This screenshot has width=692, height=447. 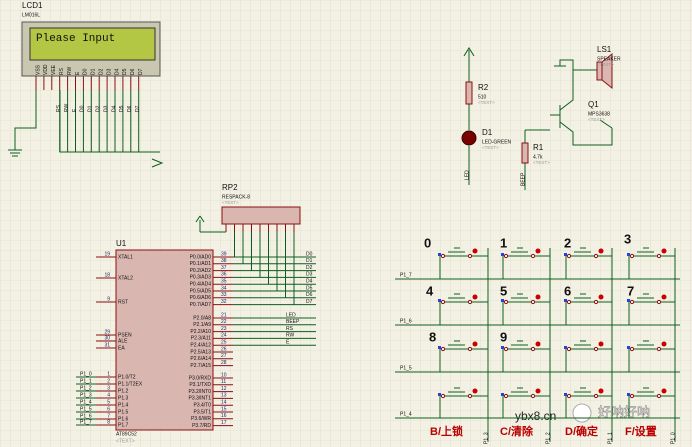 I want to click on pin-number: 38, so click(x=224, y=261).